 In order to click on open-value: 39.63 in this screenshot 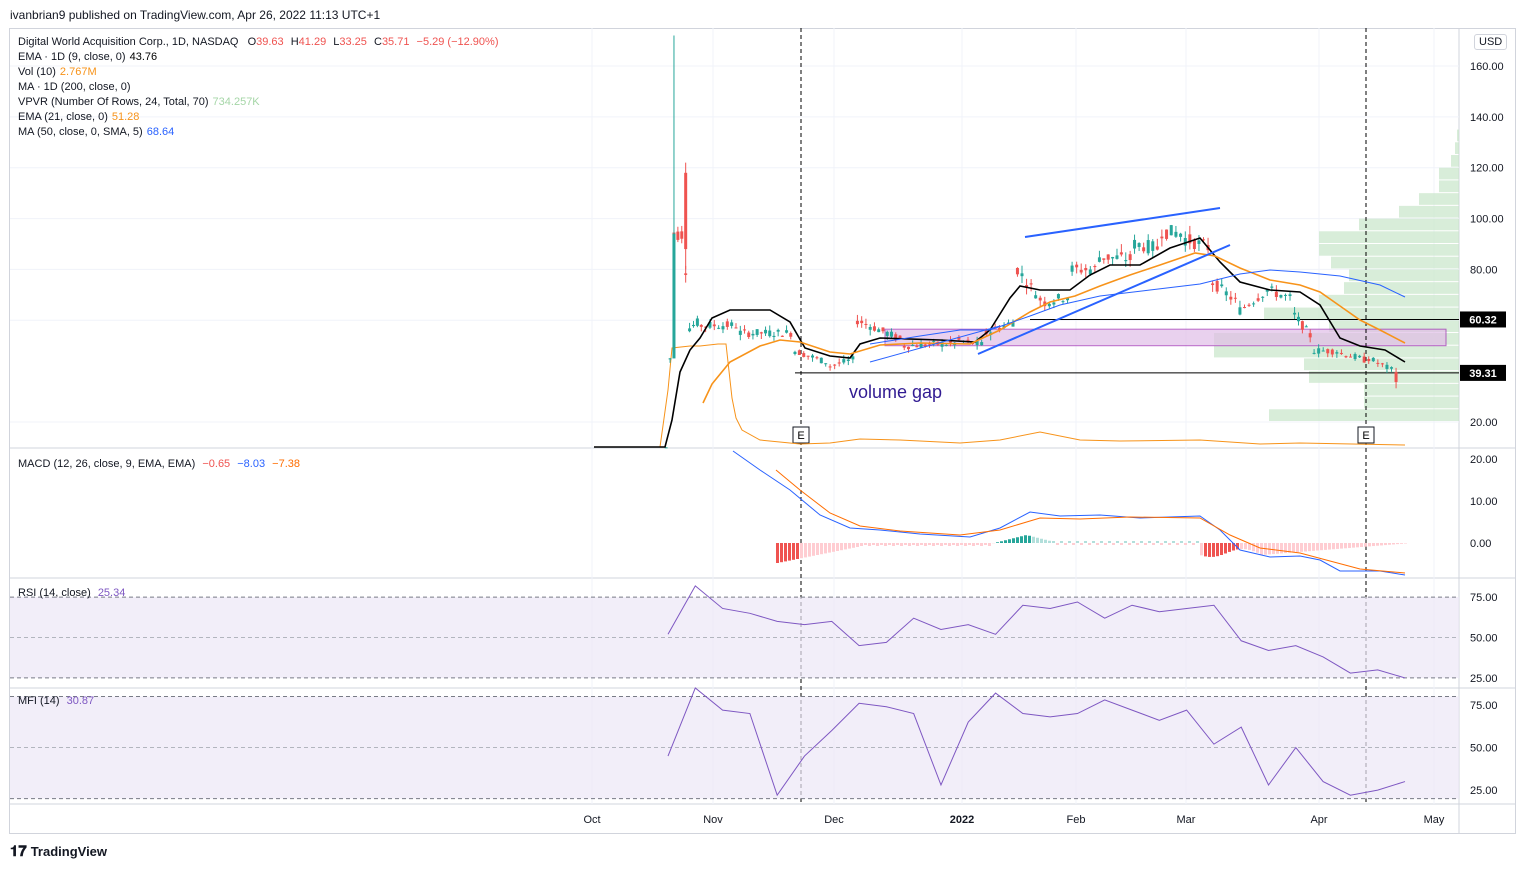, I will do `click(270, 42)`.